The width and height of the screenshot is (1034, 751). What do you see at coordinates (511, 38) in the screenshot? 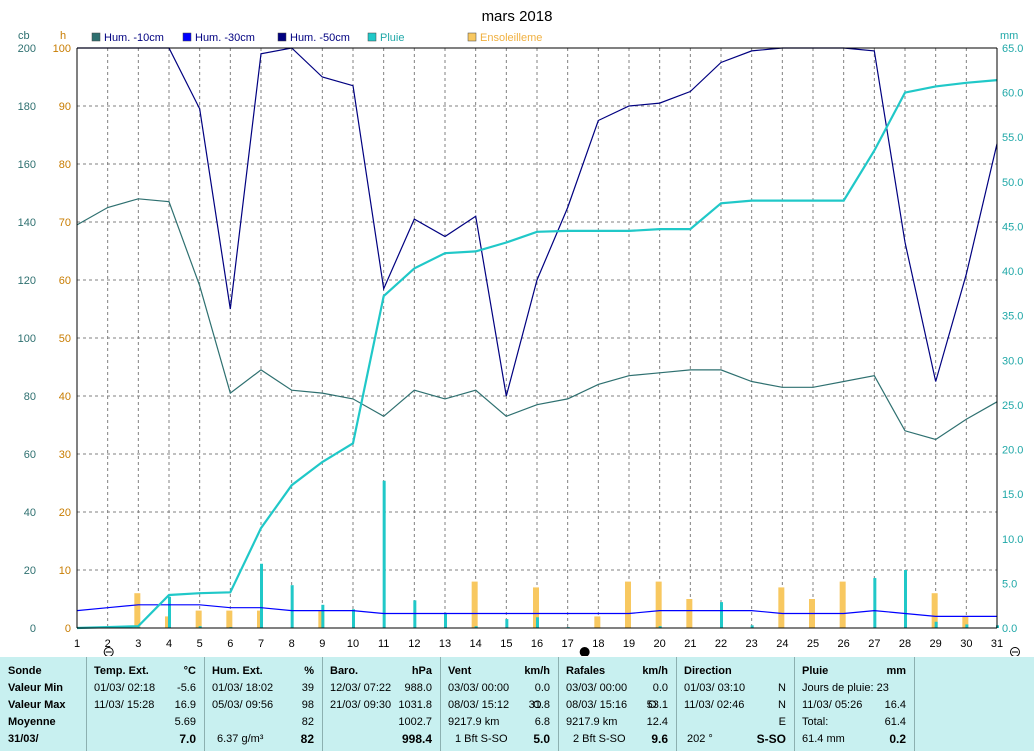
I see `legend-label: Ensoleilleme` at bounding box center [511, 38].